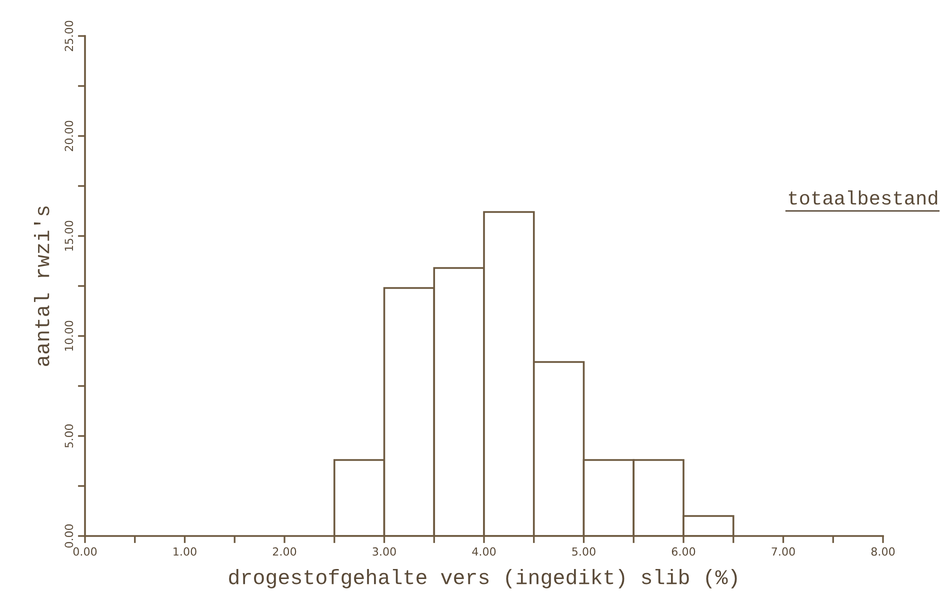 This screenshot has width=941, height=607. What do you see at coordinates (69, 136) in the screenshot?
I see `y-tick-label: 20.00` at bounding box center [69, 136].